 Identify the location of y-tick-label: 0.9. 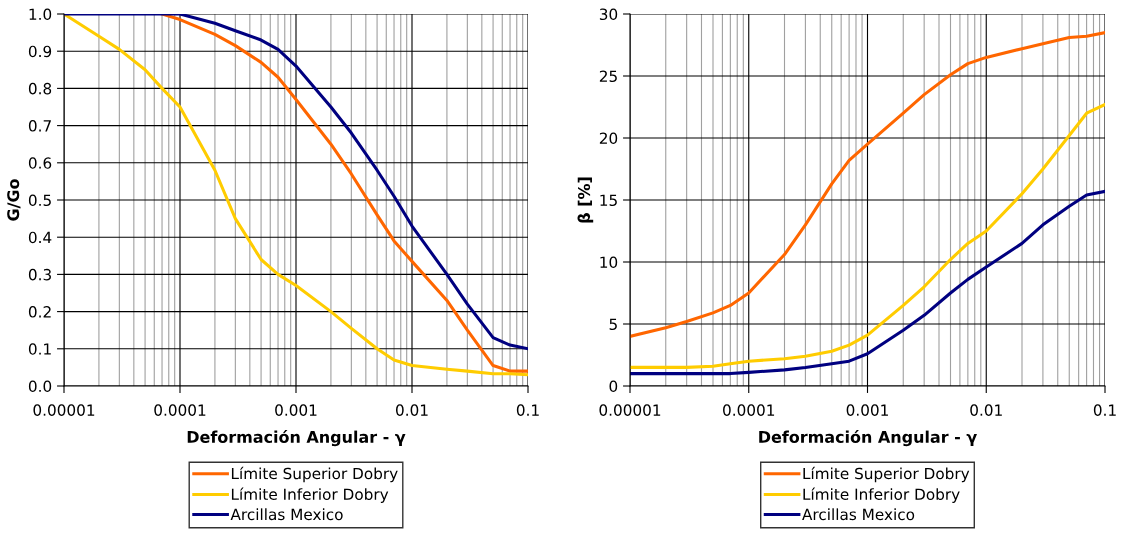
(40, 51).